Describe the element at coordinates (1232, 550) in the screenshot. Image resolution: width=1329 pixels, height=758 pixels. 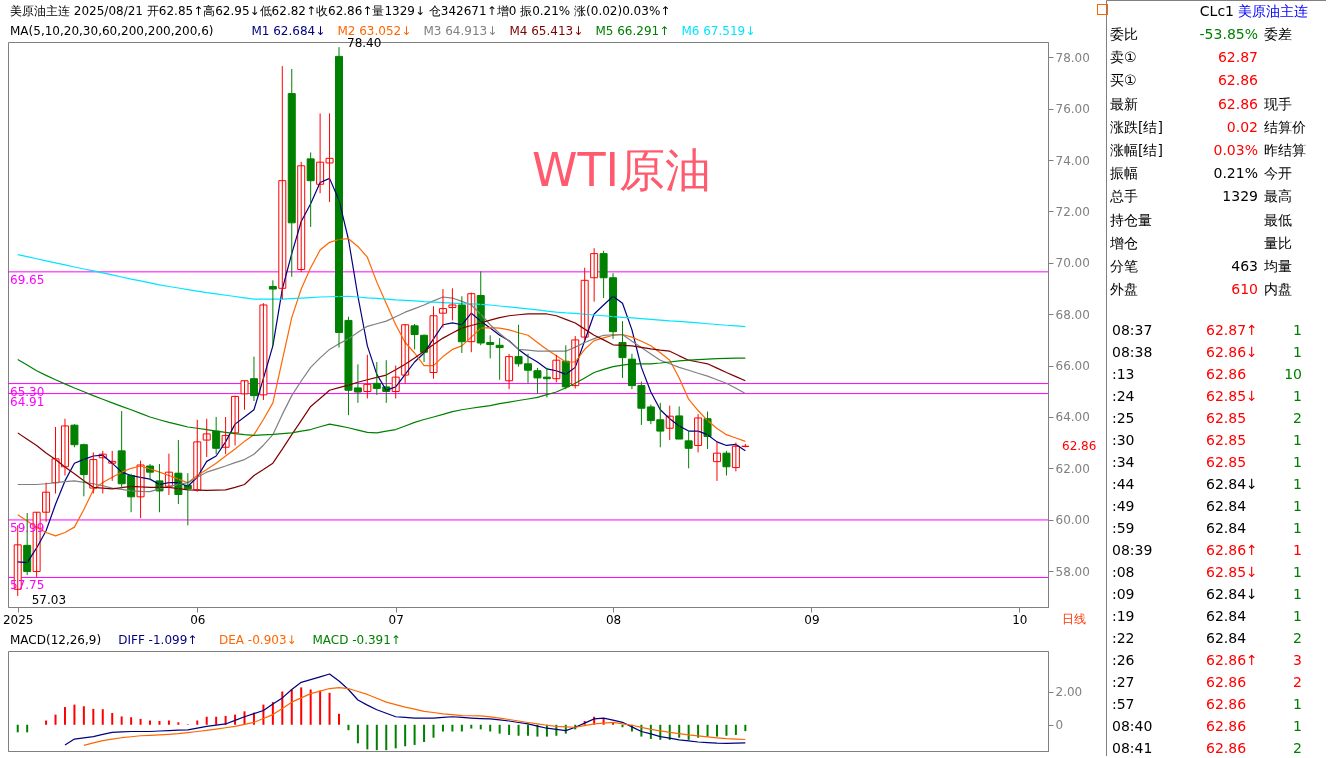
I see `text: 62.86↑` at that location.